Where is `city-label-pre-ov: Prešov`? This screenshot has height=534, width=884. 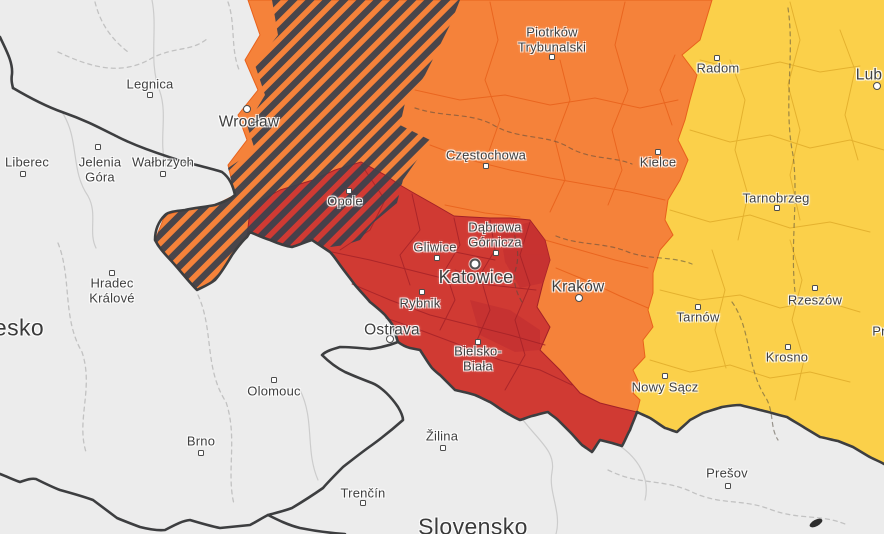
city-label-pre-ov: Prešov is located at coordinates (727, 473).